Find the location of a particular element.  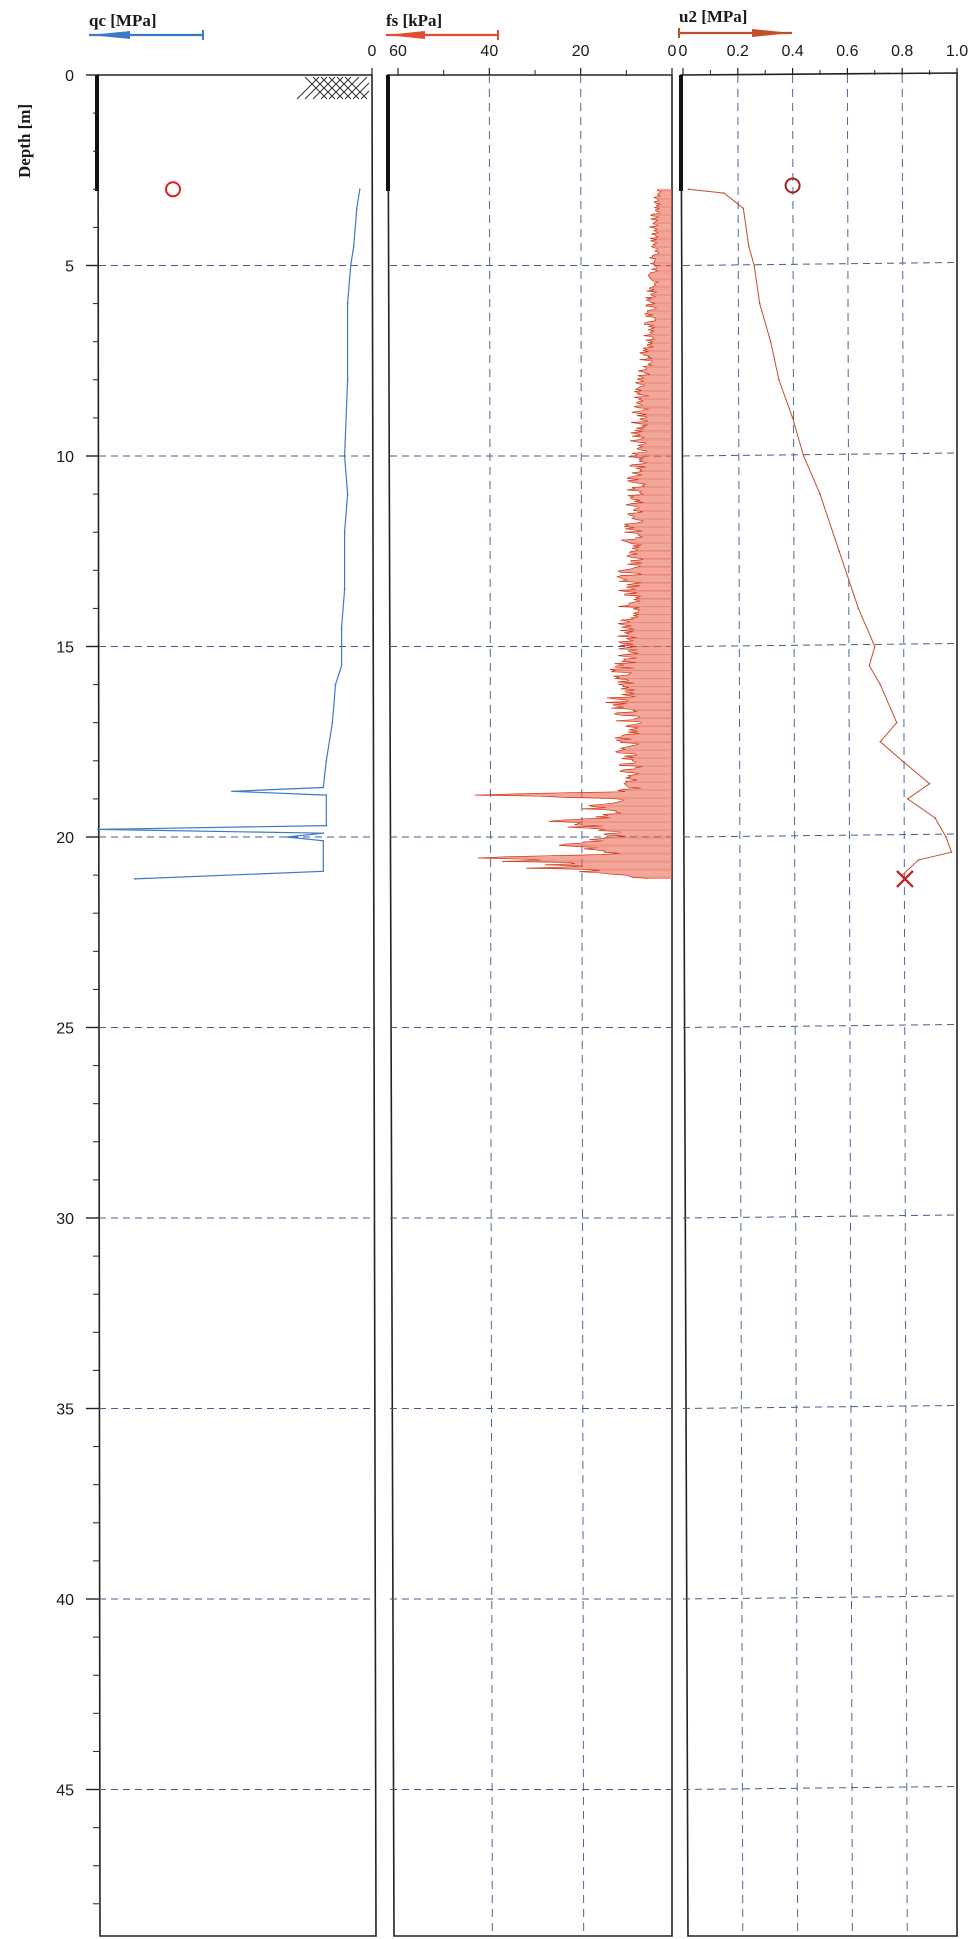

u2-start-circle-marker is located at coordinates (792, 185).